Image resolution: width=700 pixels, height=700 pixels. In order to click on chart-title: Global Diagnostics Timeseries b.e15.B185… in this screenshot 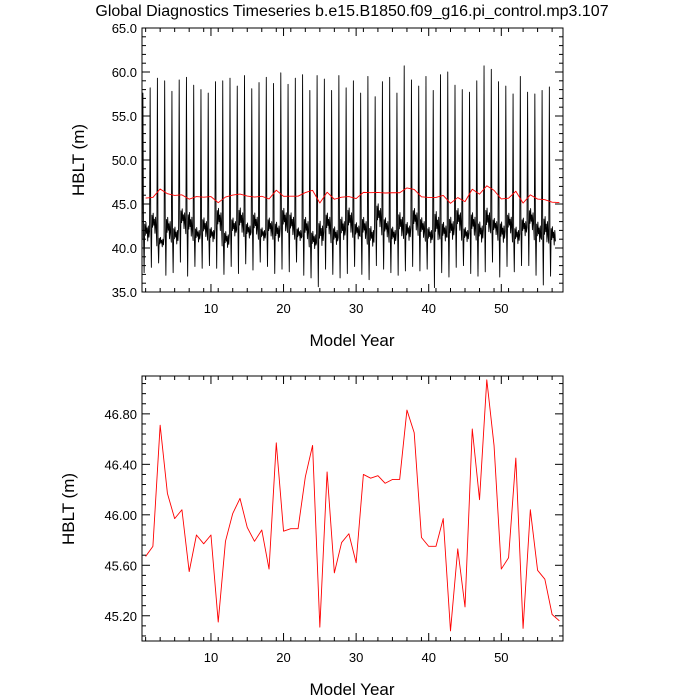, I will do `click(351, 11)`.